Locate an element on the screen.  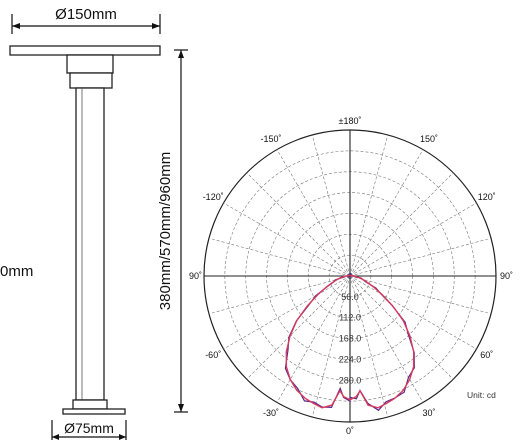
top-diameter-dimension: Ø150mm is located at coordinates (86, 20).